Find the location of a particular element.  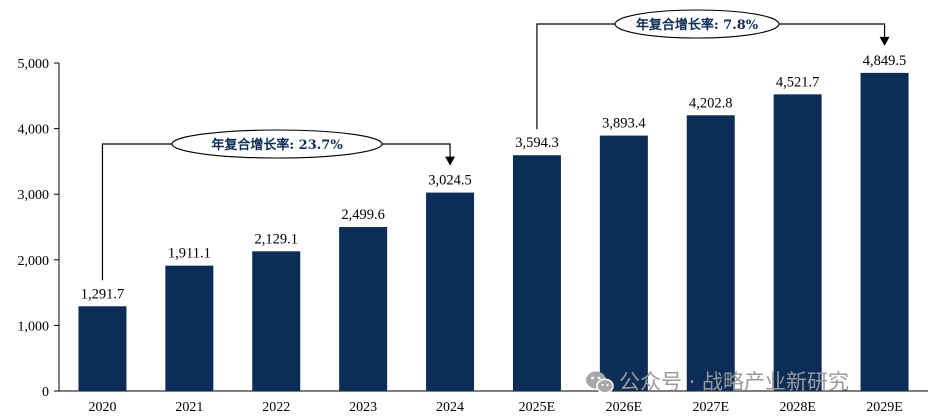

x-tick-label: 2020 is located at coordinates (102, 407).